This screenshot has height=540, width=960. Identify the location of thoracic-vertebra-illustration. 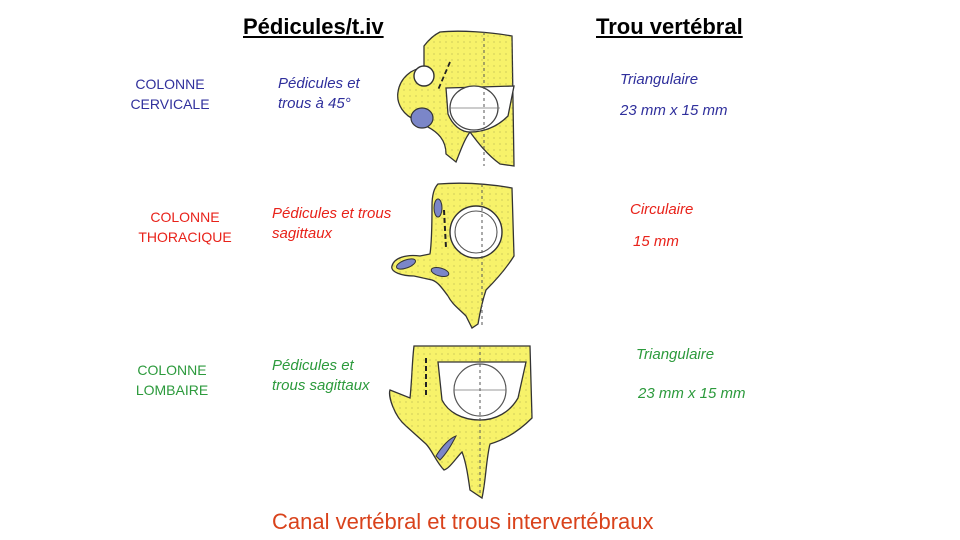
(453, 255).